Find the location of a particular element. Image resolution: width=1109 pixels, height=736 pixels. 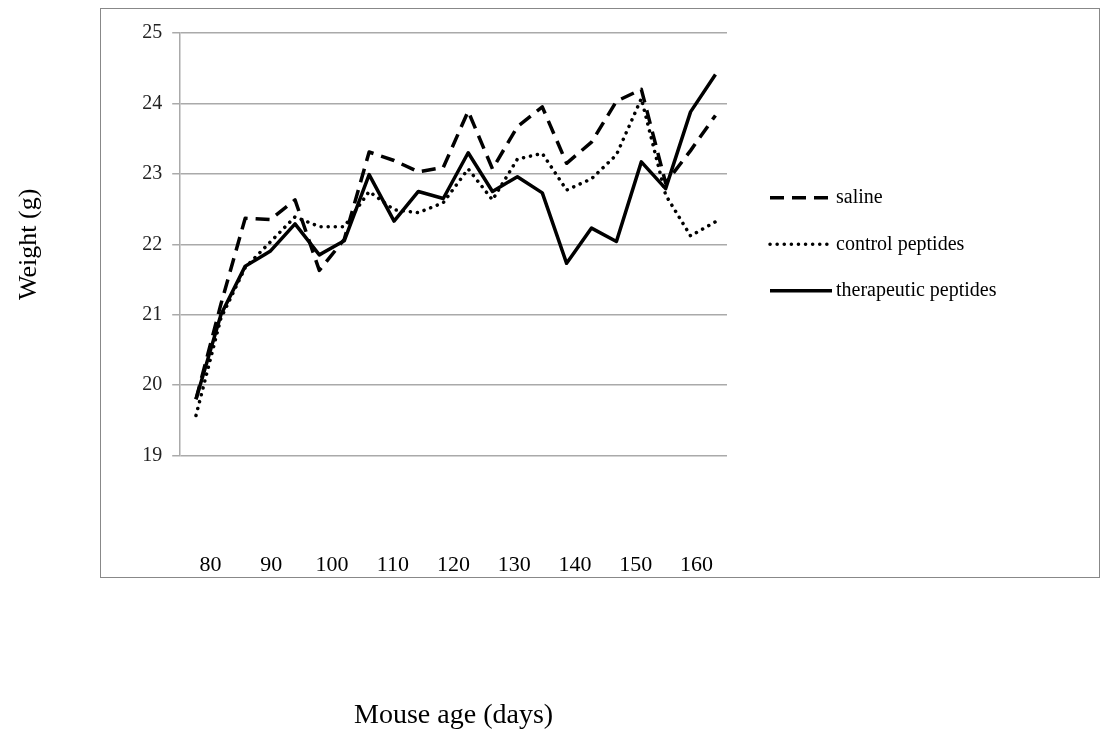

y-tick-label: 23 is located at coordinates (152, 172).